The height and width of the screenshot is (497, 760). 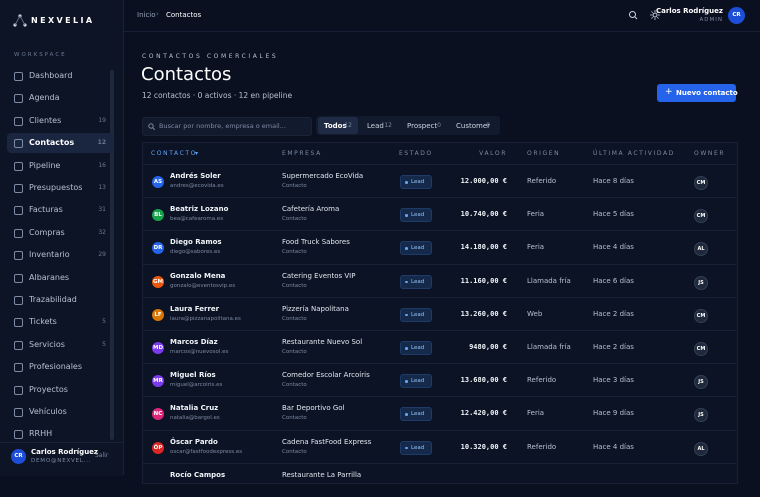 I want to click on filter-tab: Lead 12, so click(x=379, y=125).